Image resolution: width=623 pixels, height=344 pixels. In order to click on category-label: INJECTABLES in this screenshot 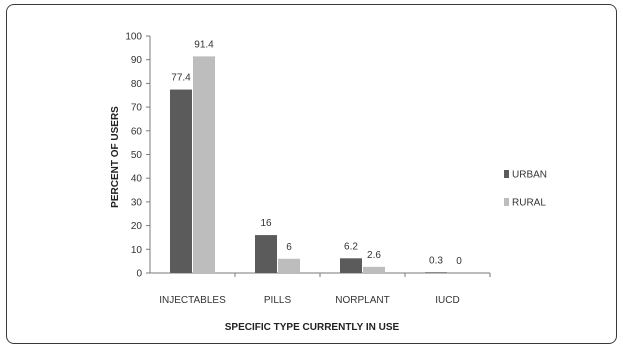, I will do `click(192, 300)`.